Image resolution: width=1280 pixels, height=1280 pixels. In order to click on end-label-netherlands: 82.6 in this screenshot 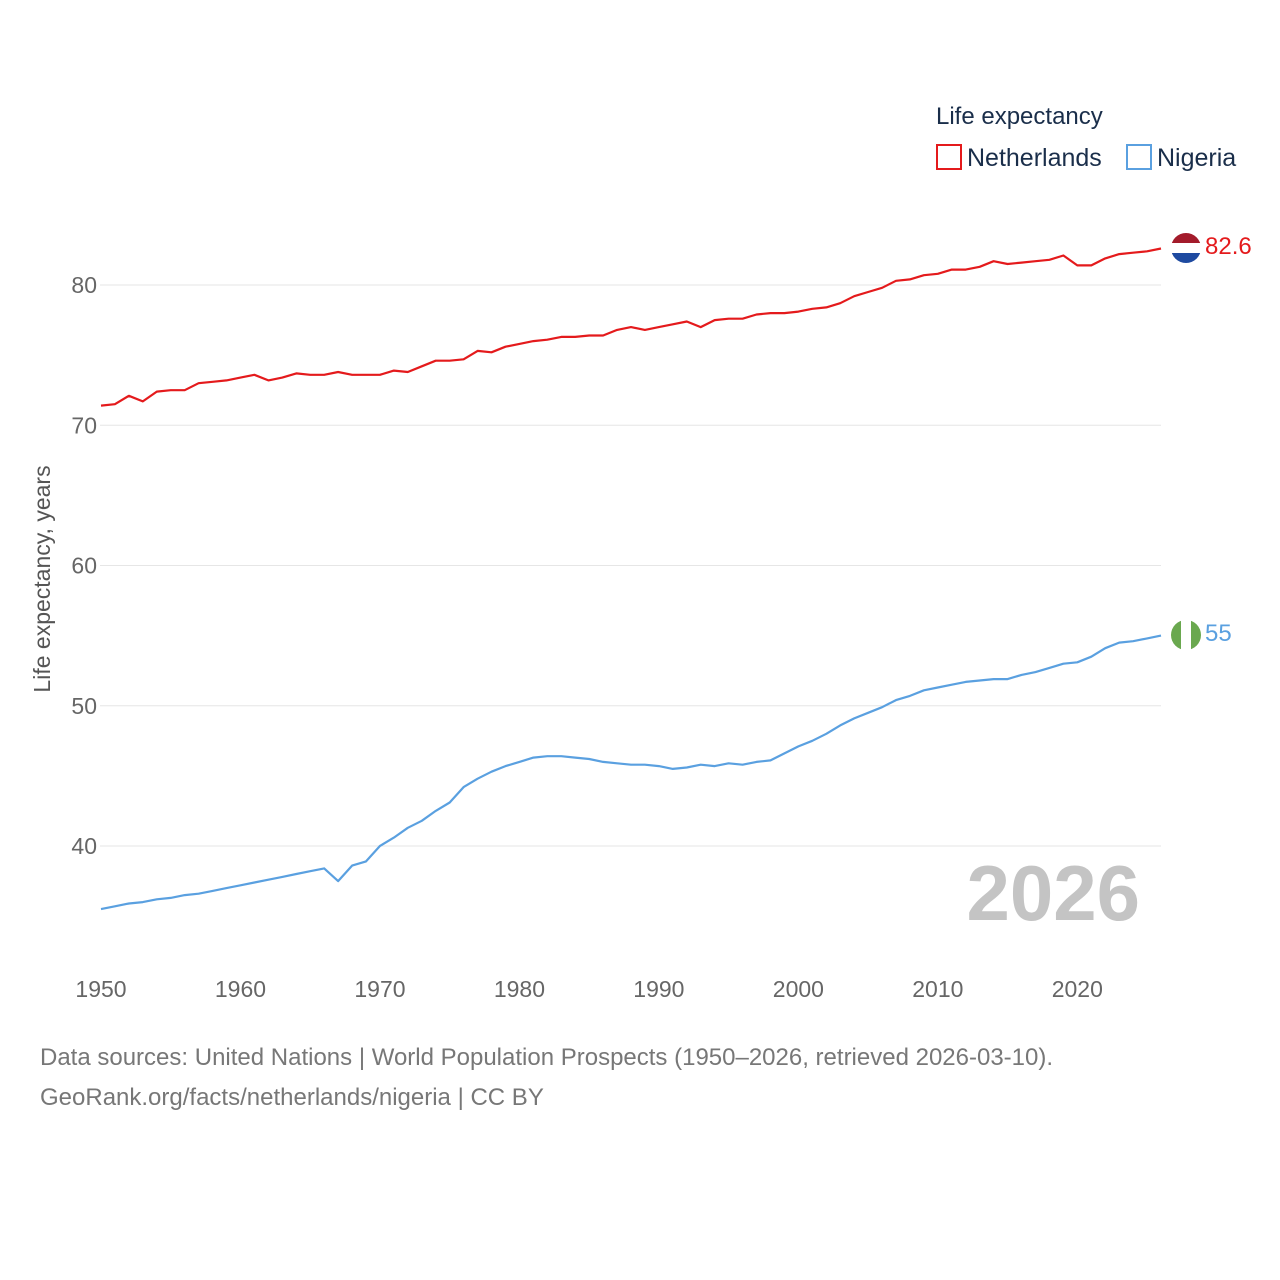, I will do `click(1228, 246)`.